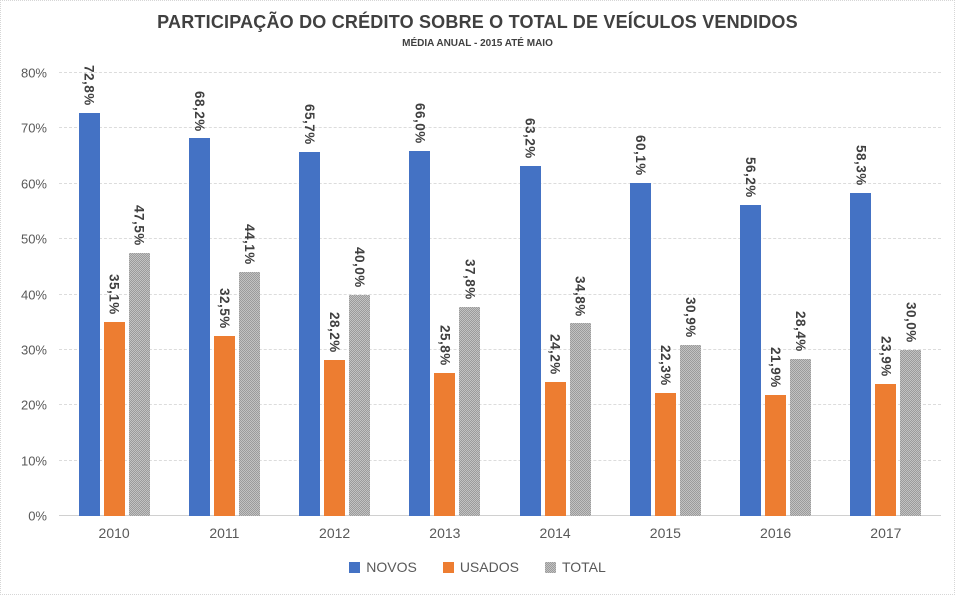  Describe the element at coordinates (580, 296) in the screenshot. I see `data-label-total-2014: 34,8%` at that location.